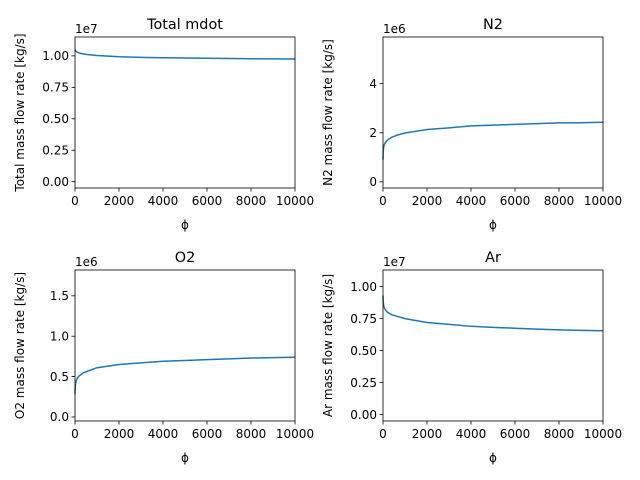 This screenshot has width=640, height=480. Describe the element at coordinates (184, 25) in the screenshot. I see `subplot-title: Total mdot` at that location.